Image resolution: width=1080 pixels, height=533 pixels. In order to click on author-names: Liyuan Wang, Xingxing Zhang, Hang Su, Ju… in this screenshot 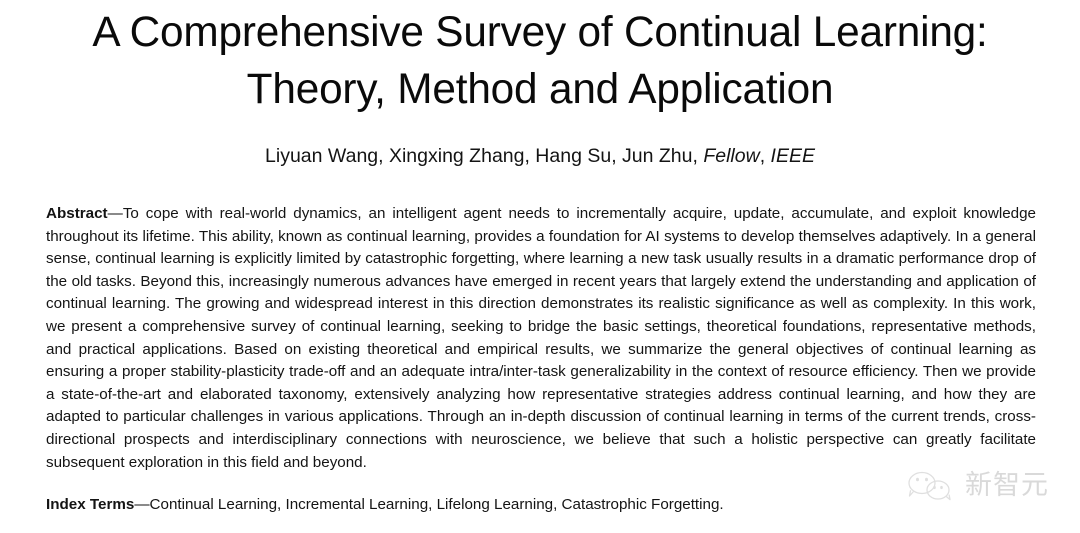, I will do `click(484, 156)`.